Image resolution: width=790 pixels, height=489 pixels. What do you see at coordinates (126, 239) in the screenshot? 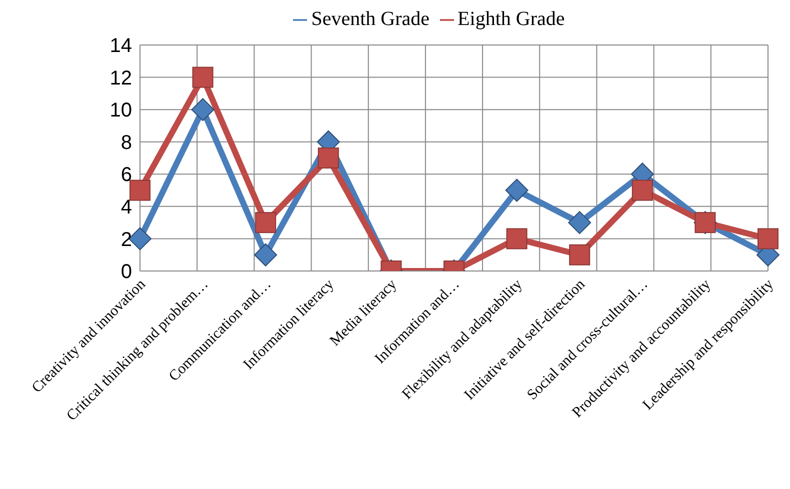
I see `y-tick-label: 2` at bounding box center [126, 239].